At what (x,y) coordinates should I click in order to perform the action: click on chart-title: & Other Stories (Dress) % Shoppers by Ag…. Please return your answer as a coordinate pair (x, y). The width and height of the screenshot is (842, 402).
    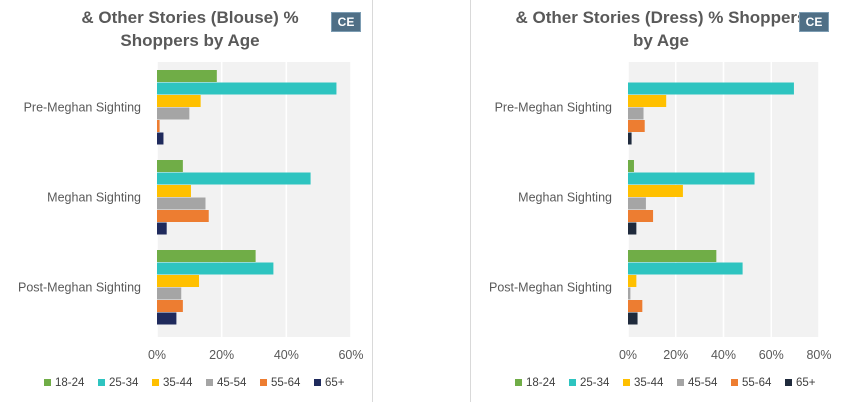
    Looking at the image, I should click on (661, 29).